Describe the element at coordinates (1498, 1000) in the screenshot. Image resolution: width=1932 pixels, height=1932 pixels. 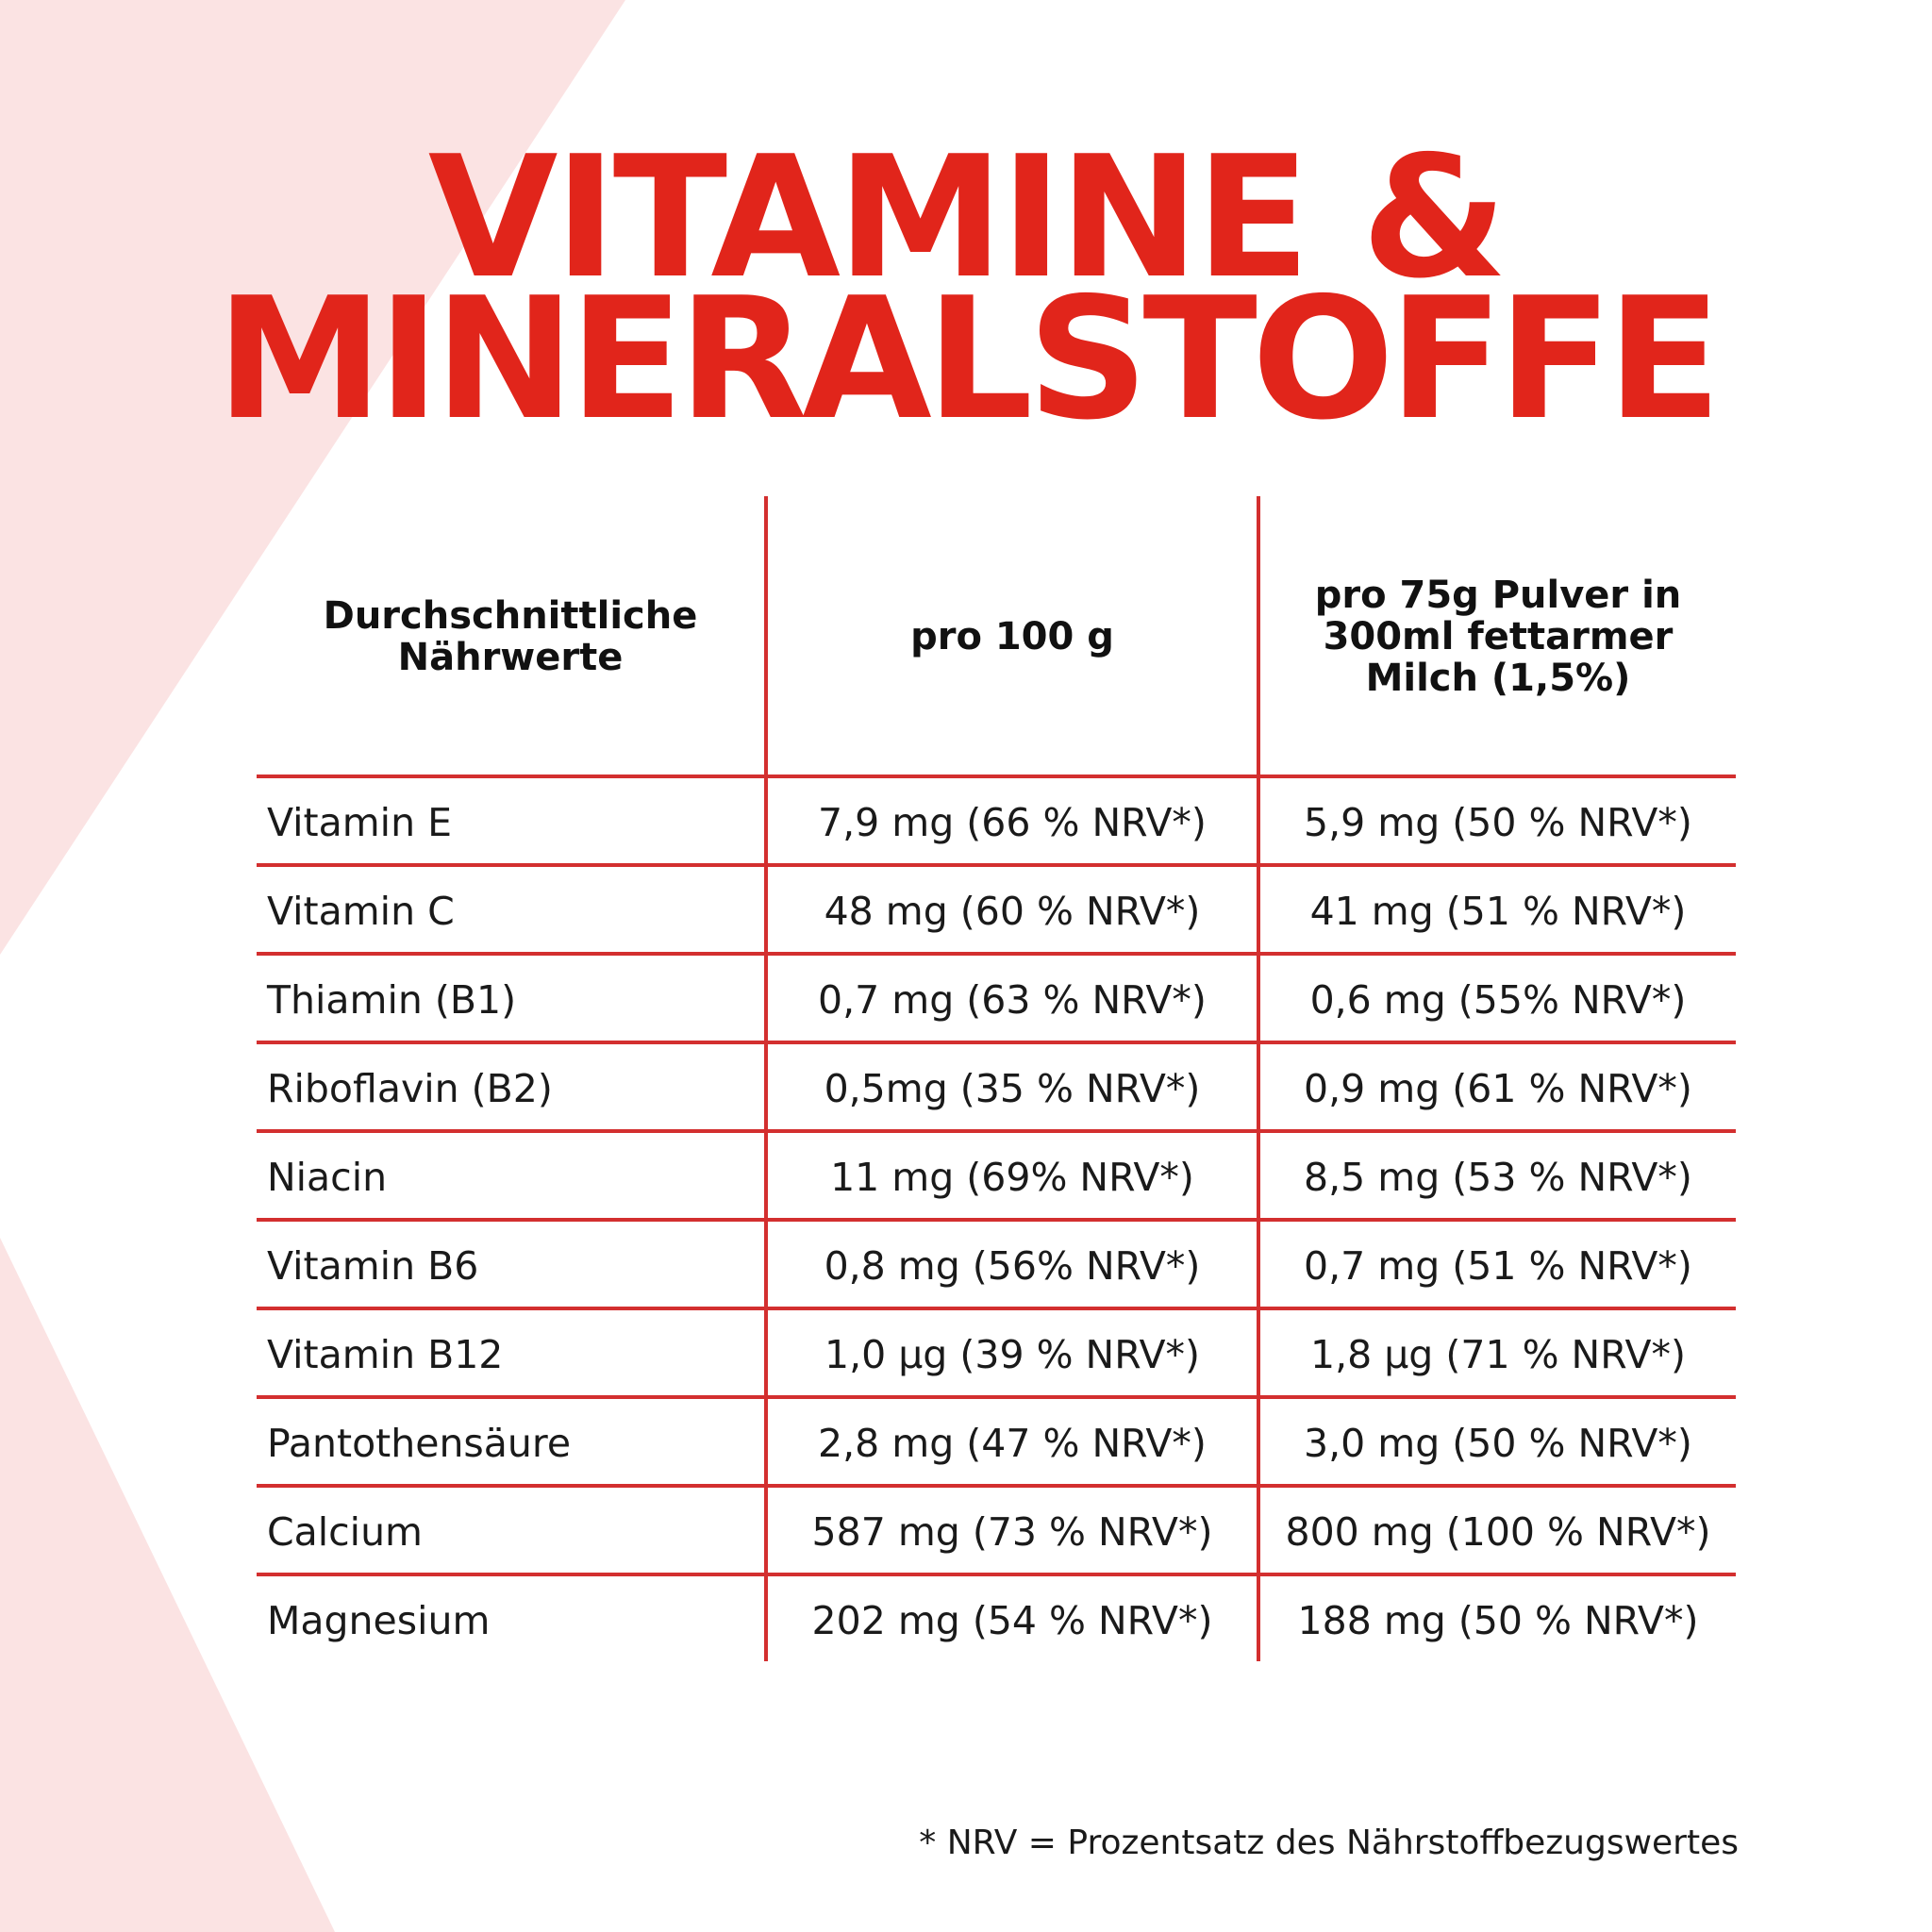
I see `value-per-75g: 0,6 mg (55% NRV*)` at that location.